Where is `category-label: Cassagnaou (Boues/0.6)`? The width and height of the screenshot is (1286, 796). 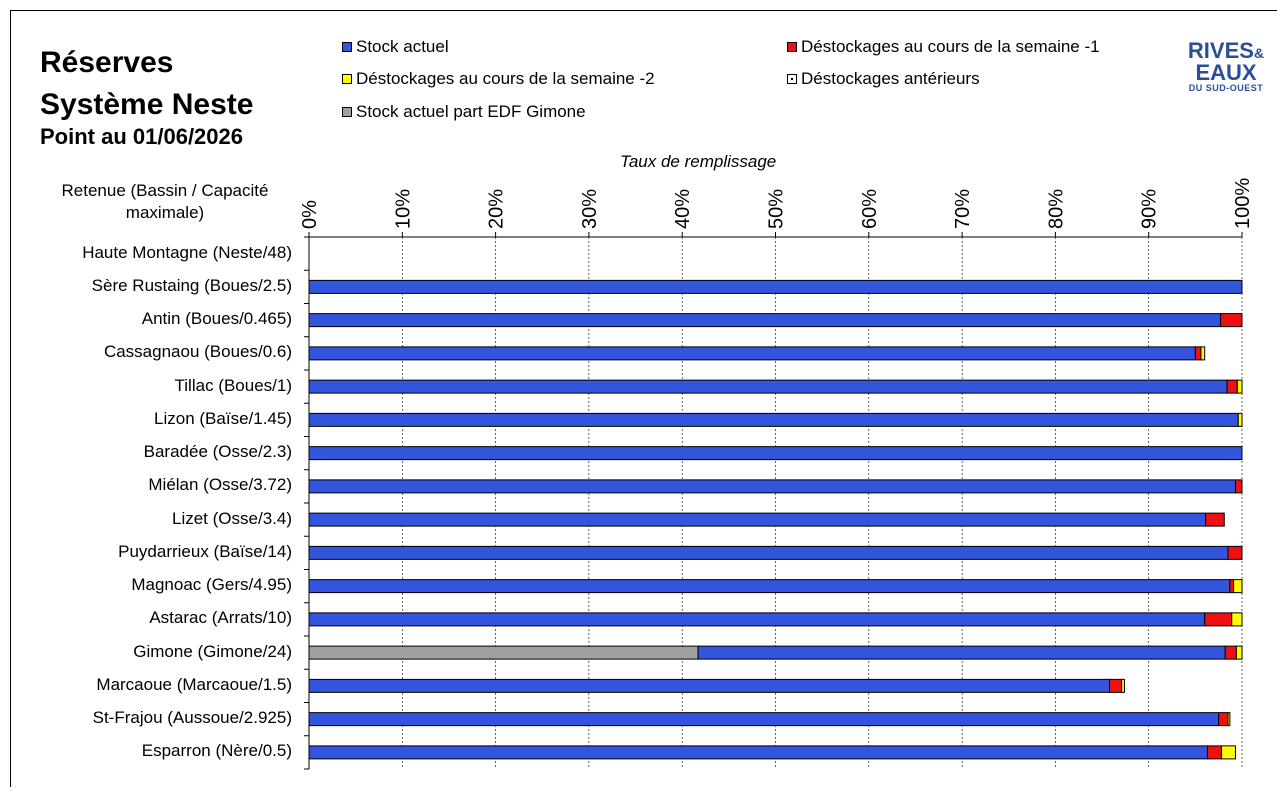
category-label: Cassagnaou (Boues/0.6) is located at coordinates (197, 352).